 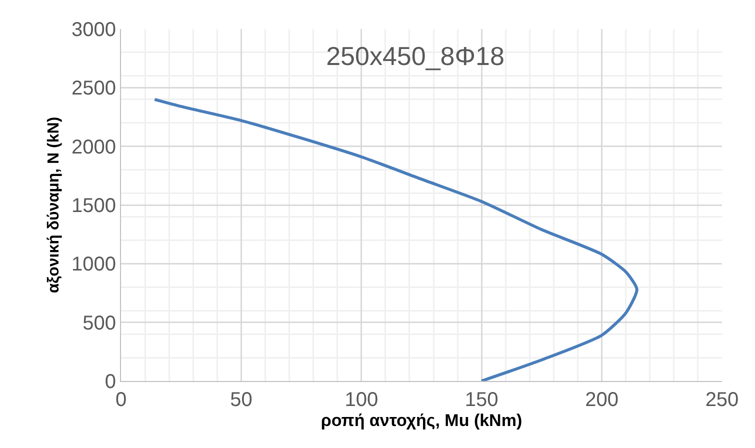 What do you see at coordinates (110, 382) in the screenshot?
I see `y-tick-label: 0` at bounding box center [110, 382].